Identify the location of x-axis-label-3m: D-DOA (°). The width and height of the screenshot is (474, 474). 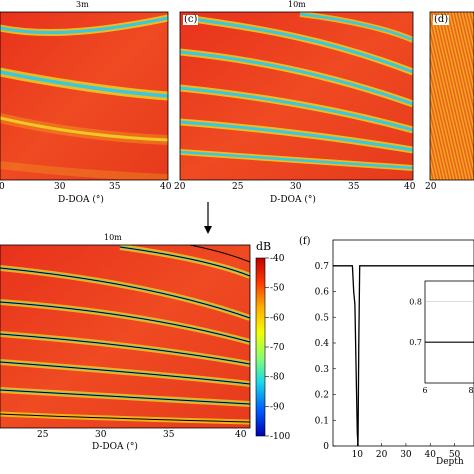
(81, 200).